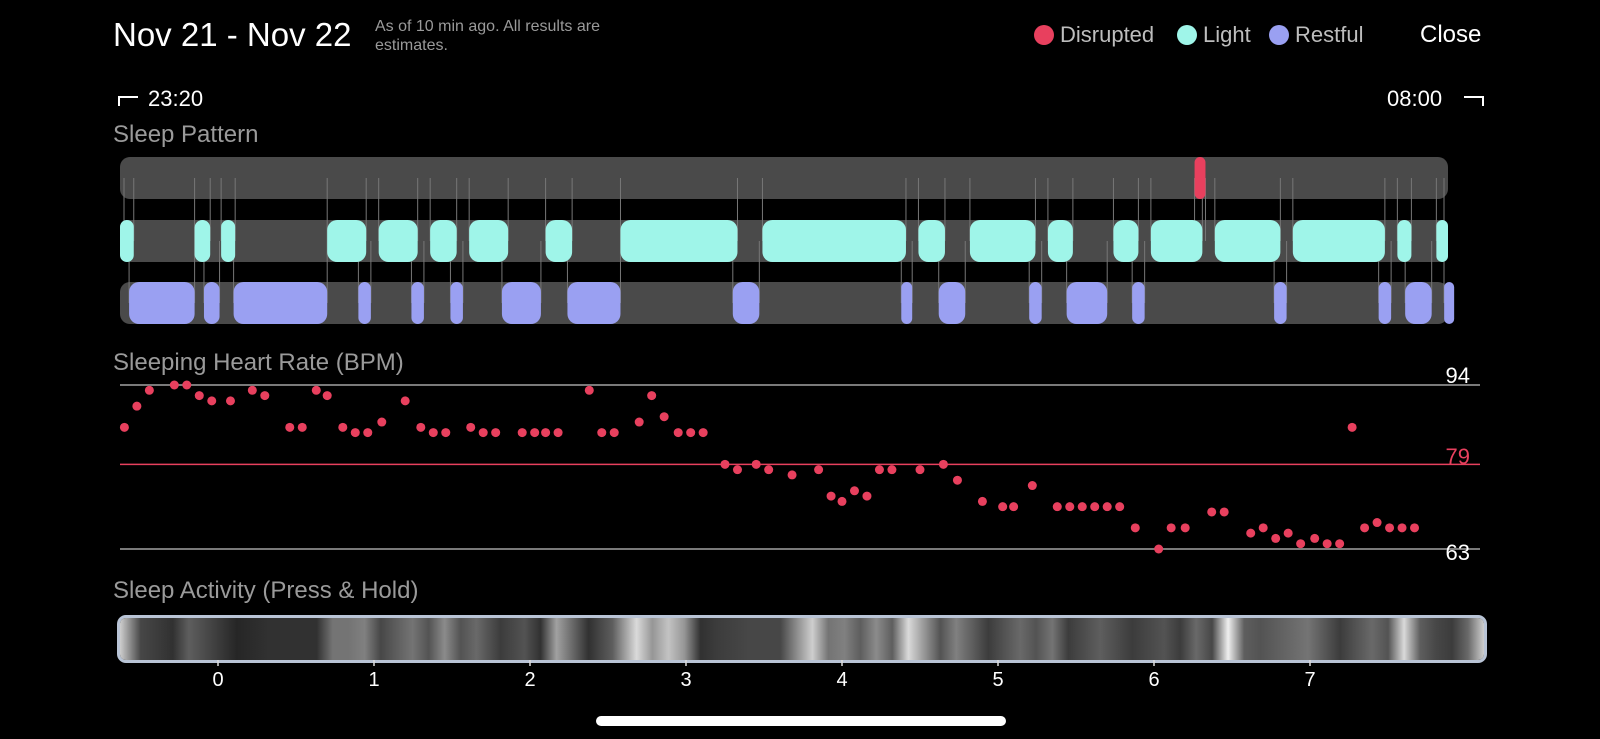 The width and height of the screenshot is (1600, 739). Describe the element at coordinates (1451, 34) in the screenshot. I see `close-button: Close` at that location.